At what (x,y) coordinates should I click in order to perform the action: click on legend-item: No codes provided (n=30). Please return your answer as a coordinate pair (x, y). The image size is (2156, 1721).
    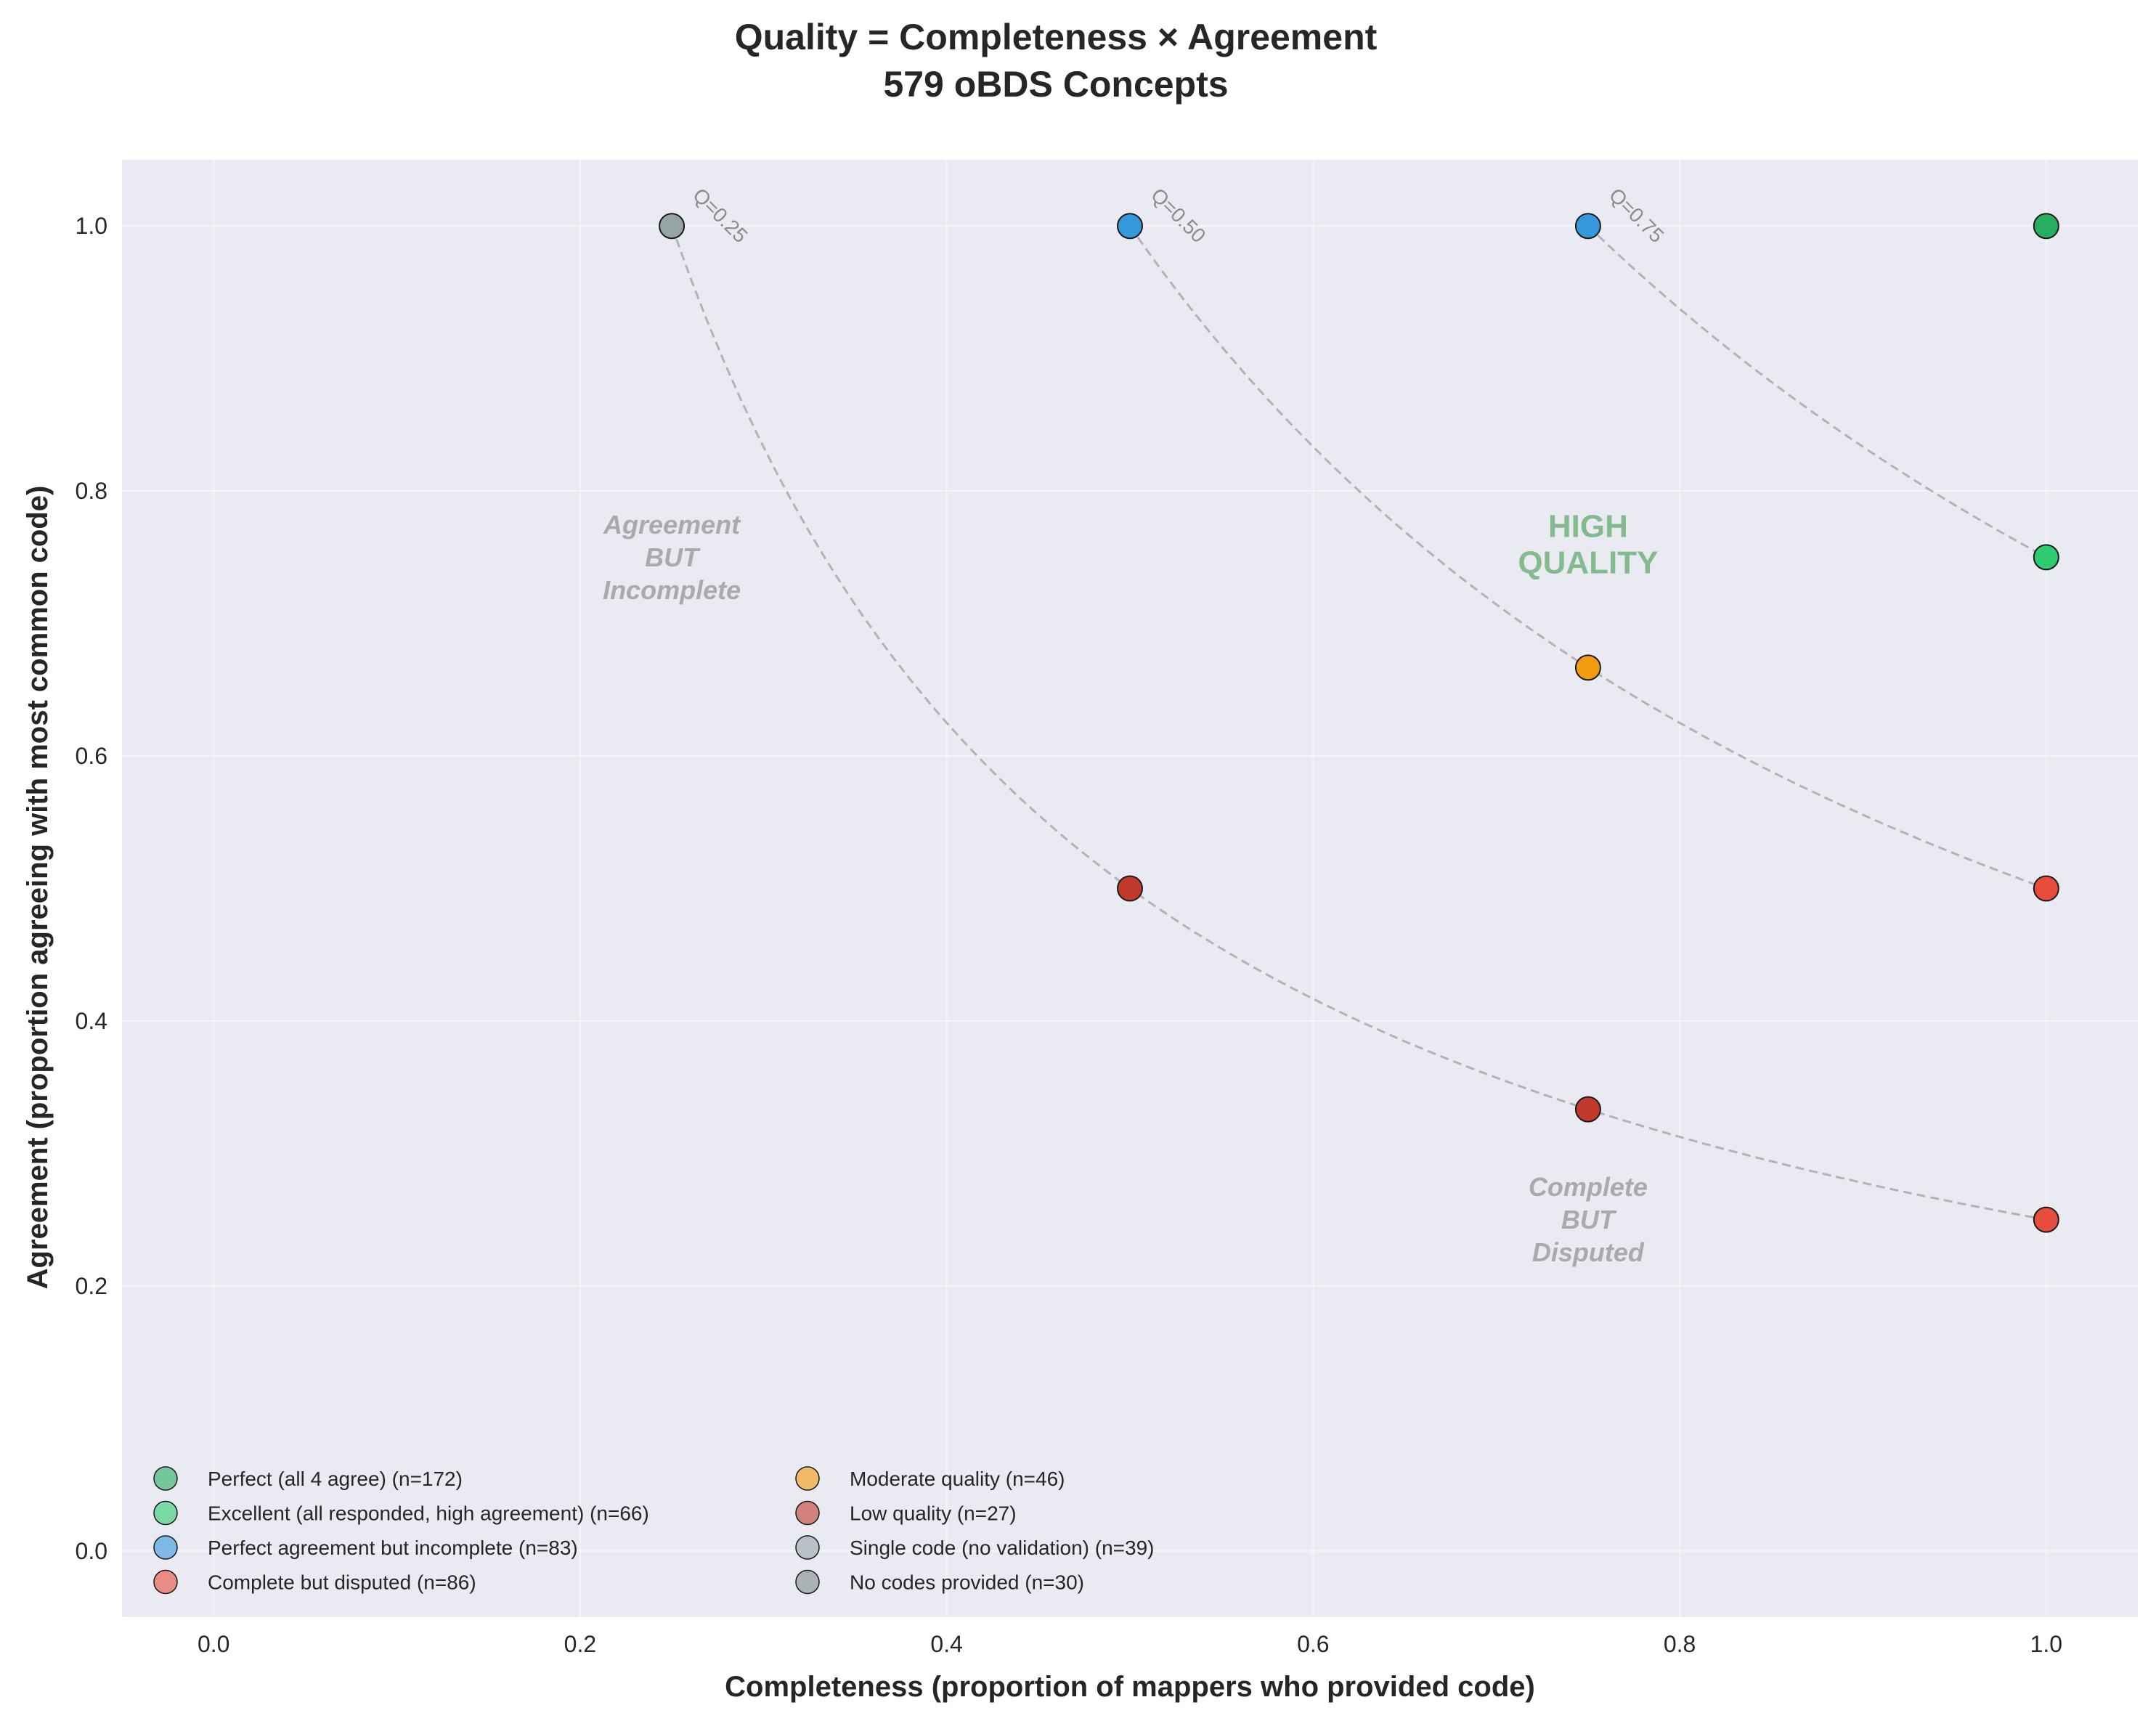
    Looking at the image, I should click on (939, 1582).